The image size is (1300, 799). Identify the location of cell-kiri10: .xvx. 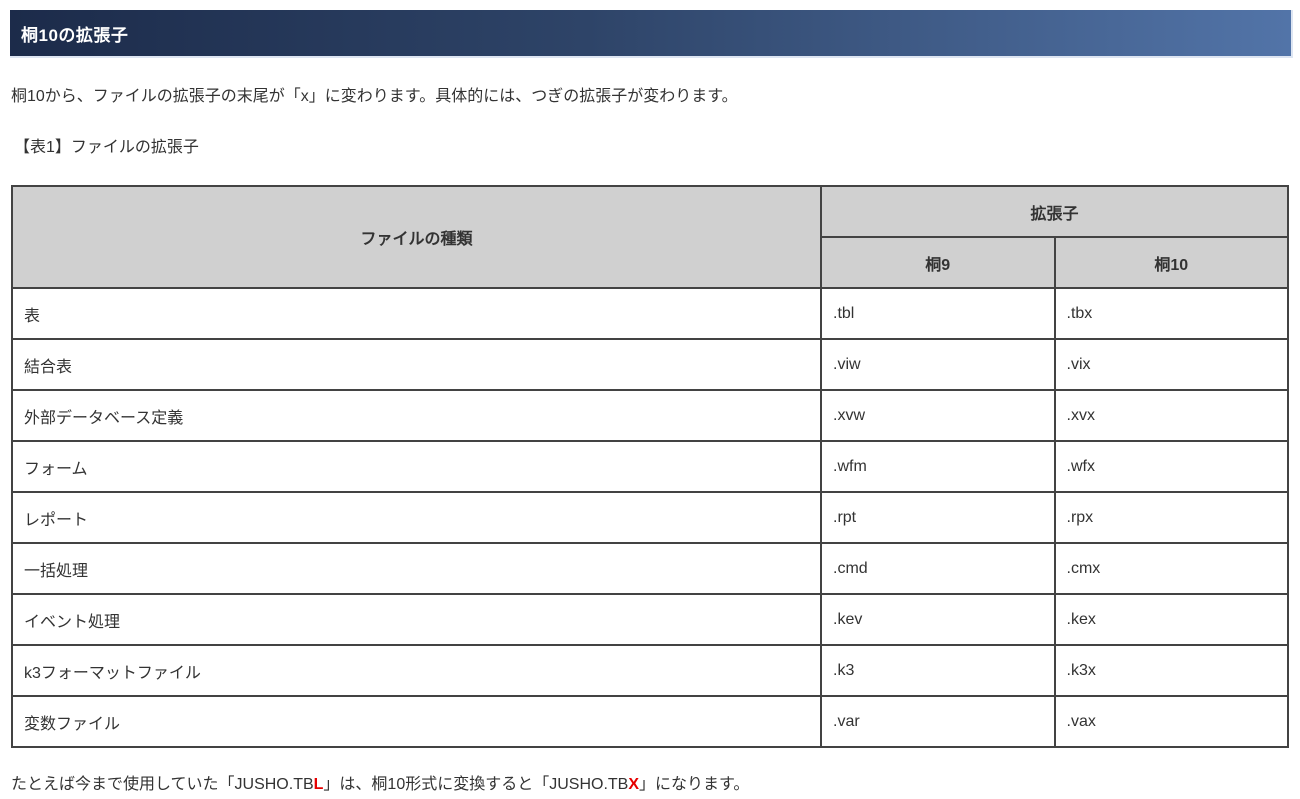
(1171, 416).